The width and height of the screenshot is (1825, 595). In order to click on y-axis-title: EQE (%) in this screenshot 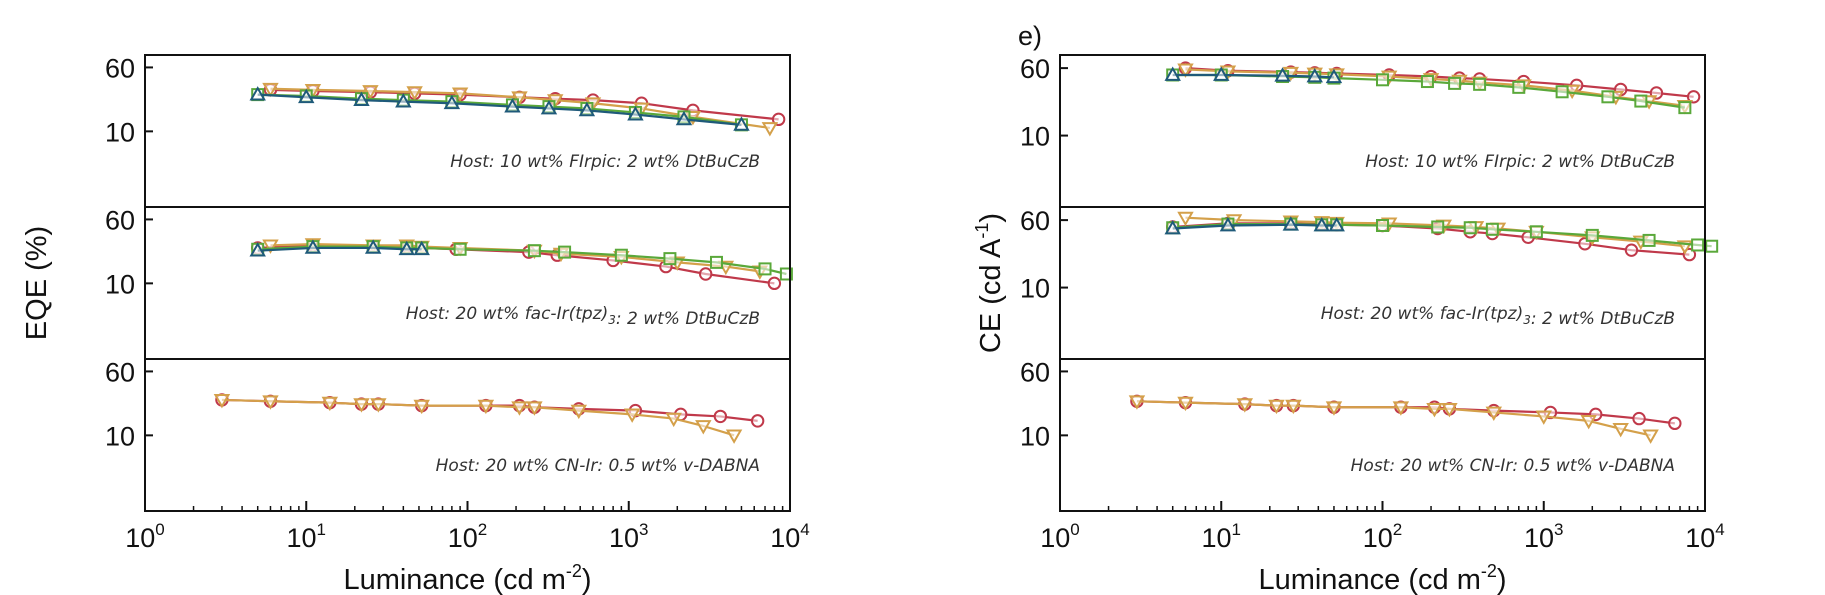, I will do `click(37, 283)`.